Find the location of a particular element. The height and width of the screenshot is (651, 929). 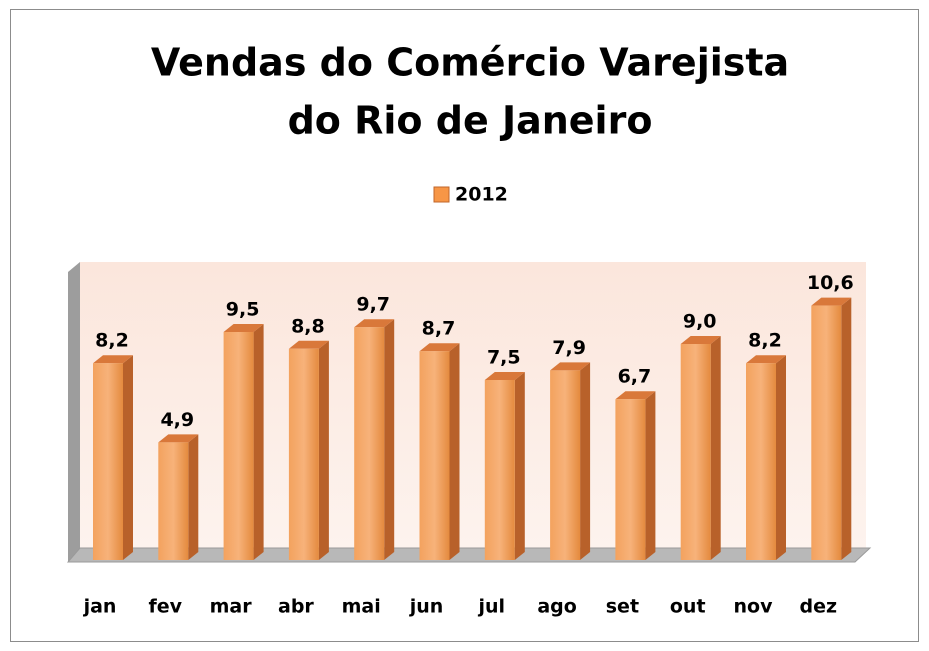

data-label: 8,8 is located at coordinates (308, 326).